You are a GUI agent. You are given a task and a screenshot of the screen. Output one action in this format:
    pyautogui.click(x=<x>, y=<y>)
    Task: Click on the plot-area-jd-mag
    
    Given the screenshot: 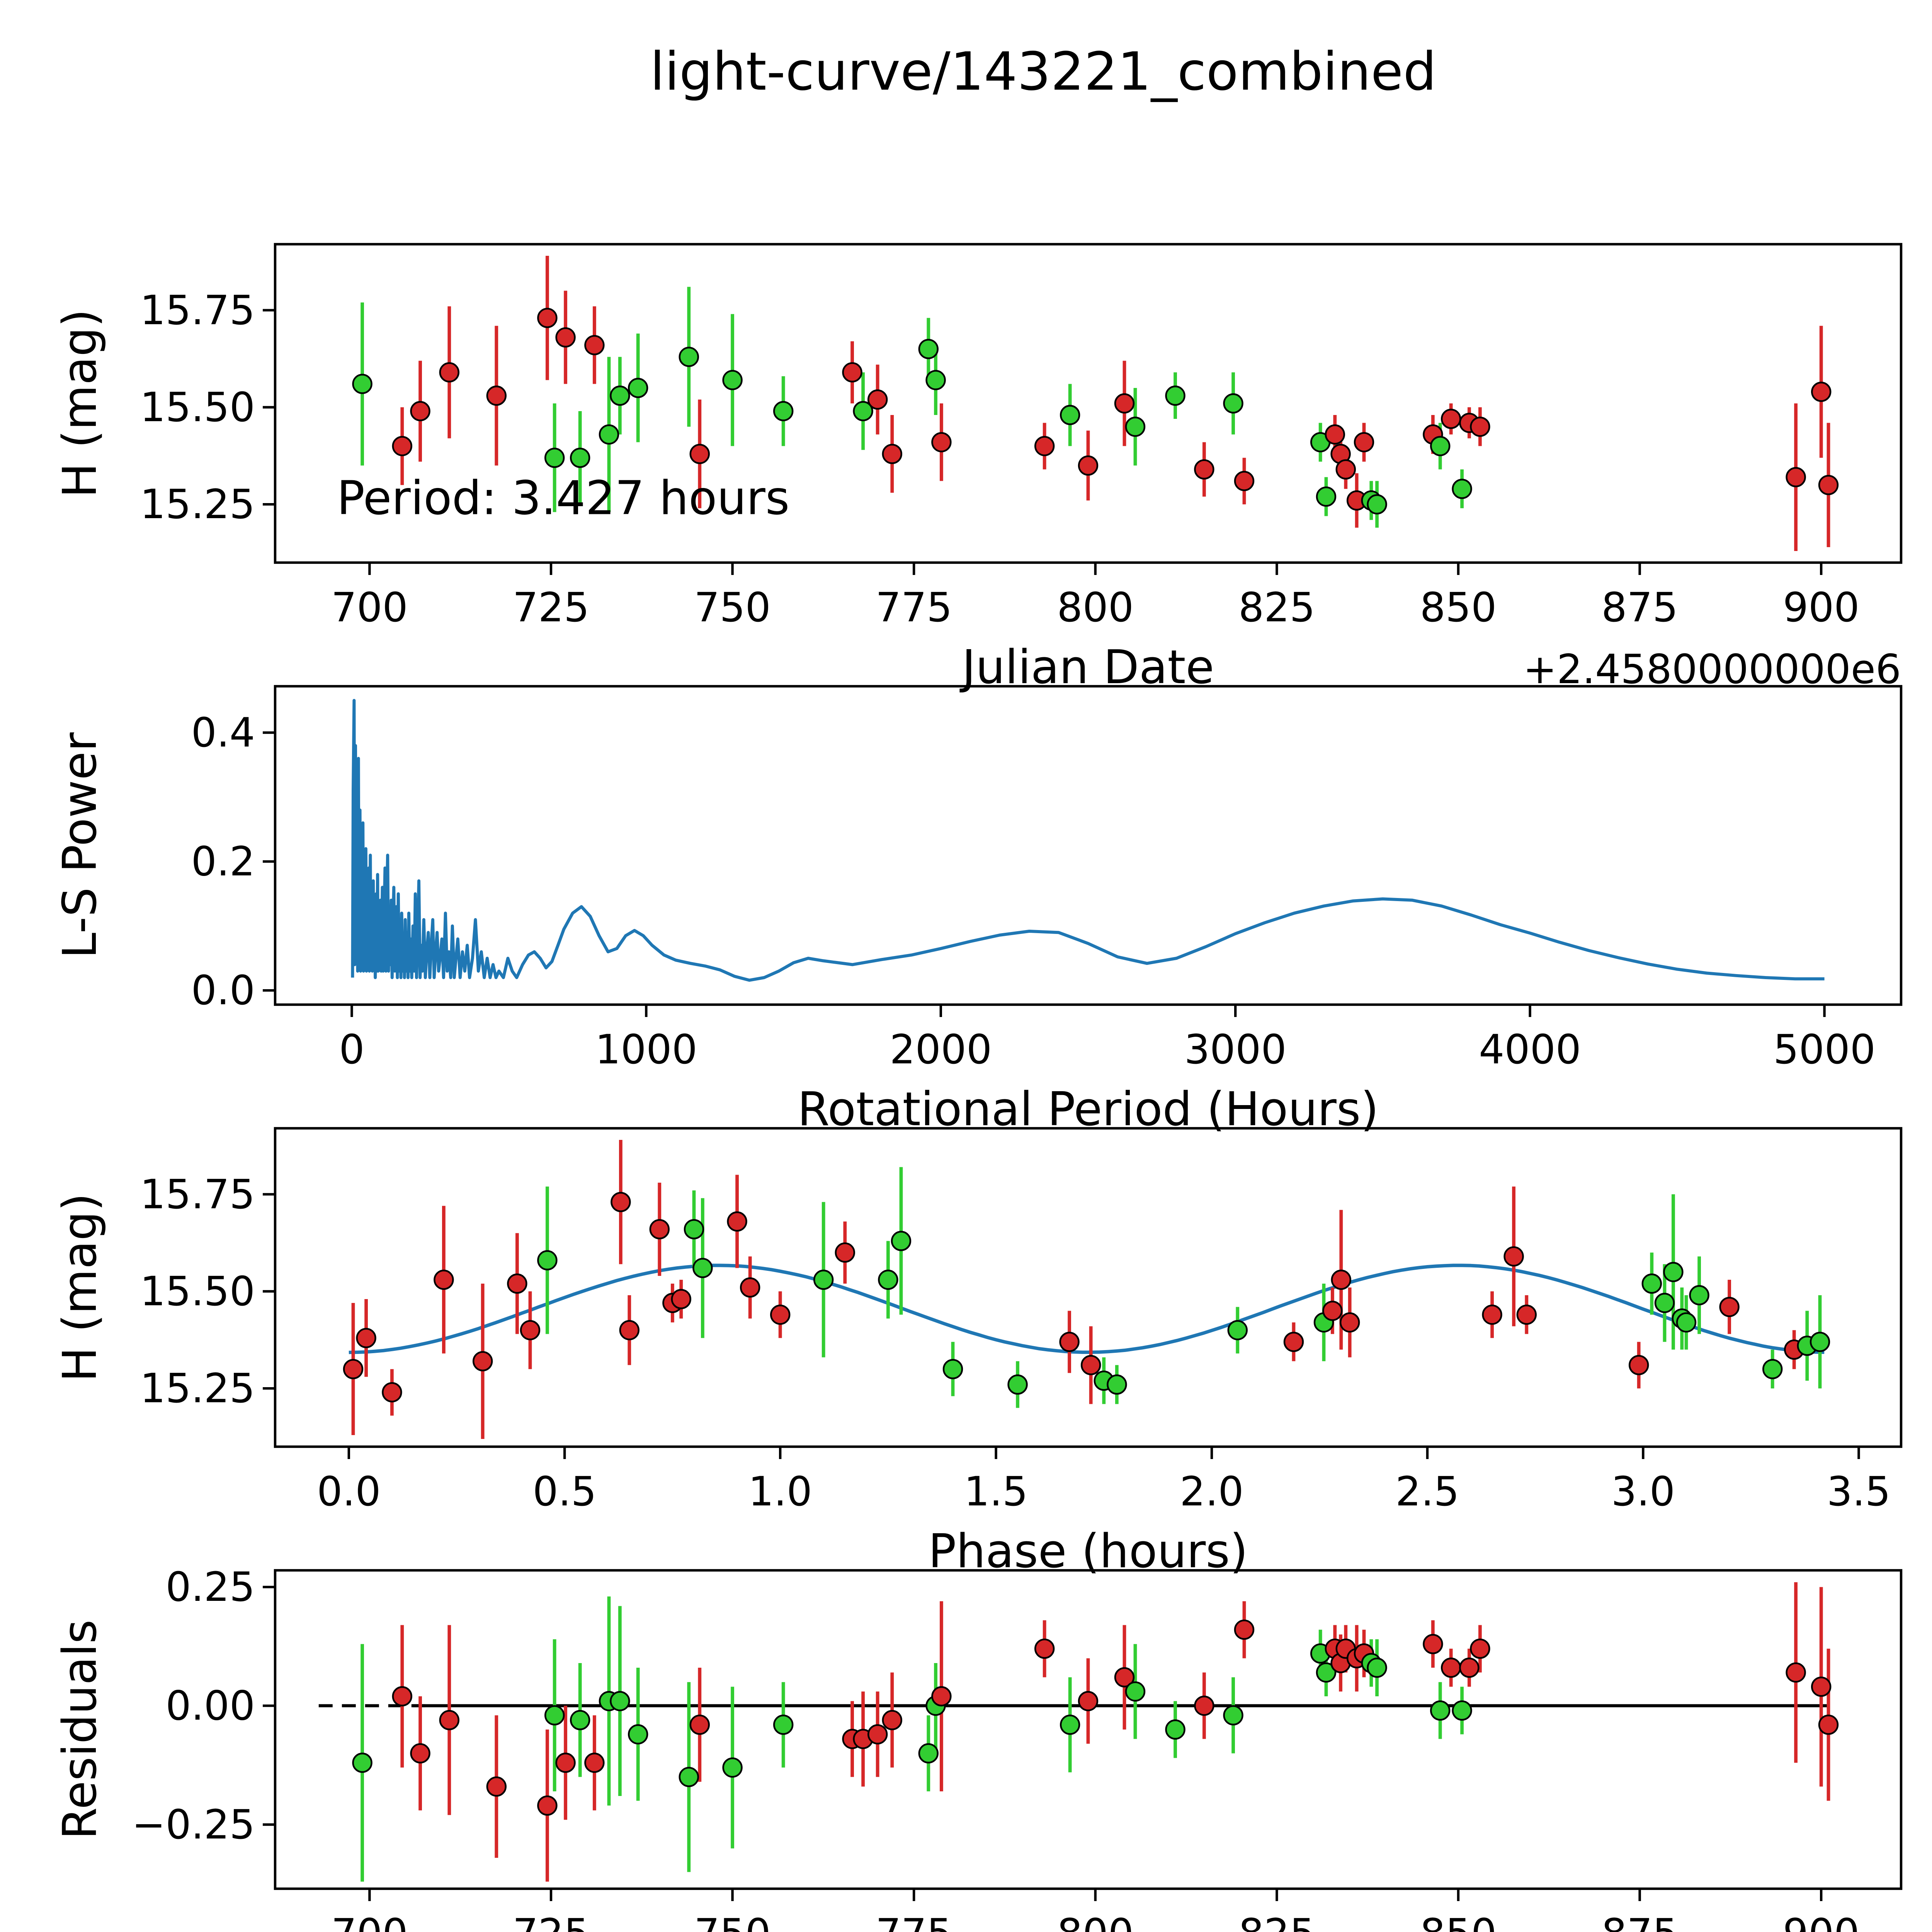 What is the action you would take?
    pyautogui.click(x=1095, y=404)
    